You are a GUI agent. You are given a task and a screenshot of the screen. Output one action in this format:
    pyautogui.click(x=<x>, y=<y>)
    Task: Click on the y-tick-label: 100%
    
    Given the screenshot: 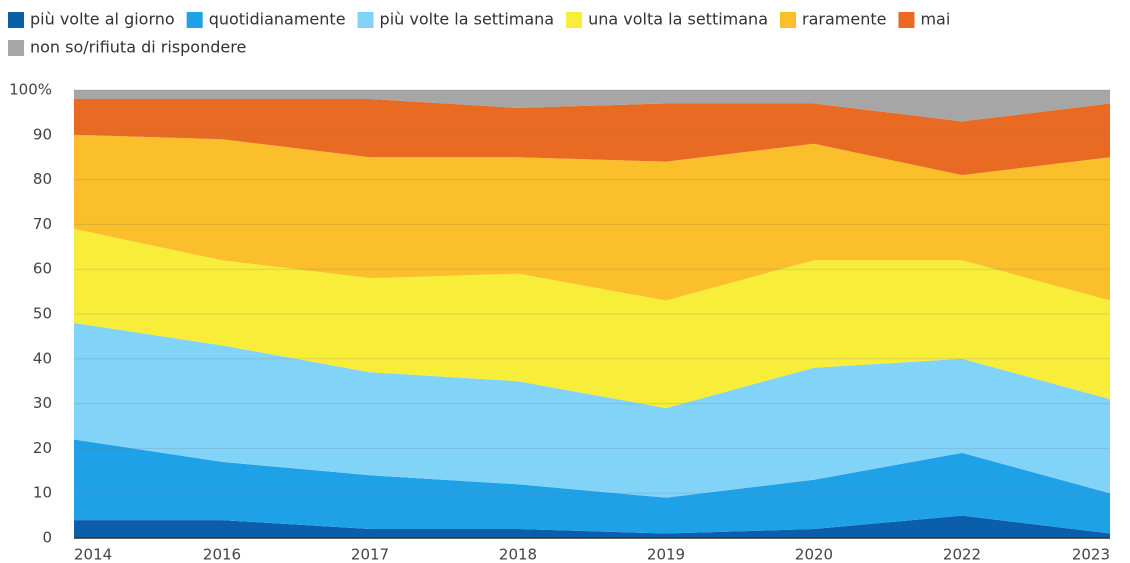 What is the action you would take?
    pyautogui.click(x=30, y=90)
    